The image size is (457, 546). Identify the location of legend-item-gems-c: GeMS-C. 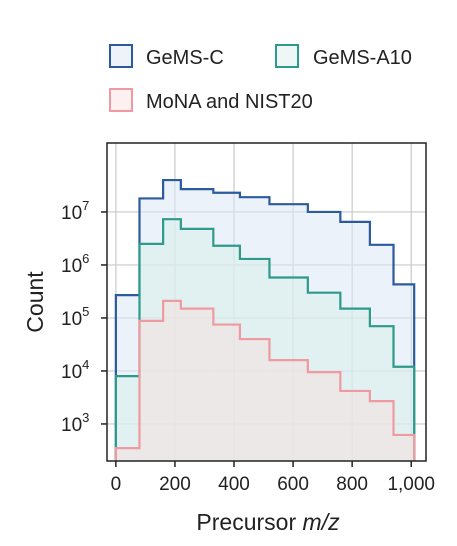
(166, 56).